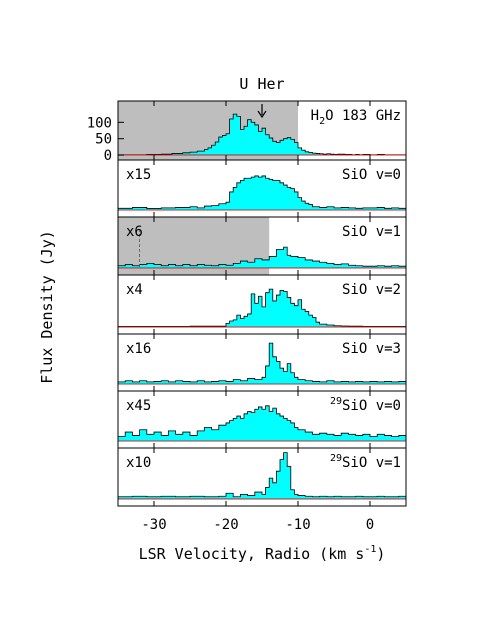  Describe the element at coordinates (322, 121) in the screenshot. I see `line-label-subscript: 2` at that location.